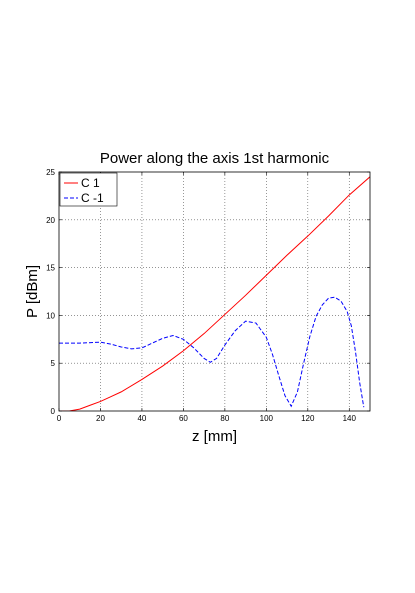 The width and height of the screenshot is (415, 593). What do you see at coordinates (90, 183) in the screenshot?
I see `legend-label-1: C 1` at bounding box center [90, 183].